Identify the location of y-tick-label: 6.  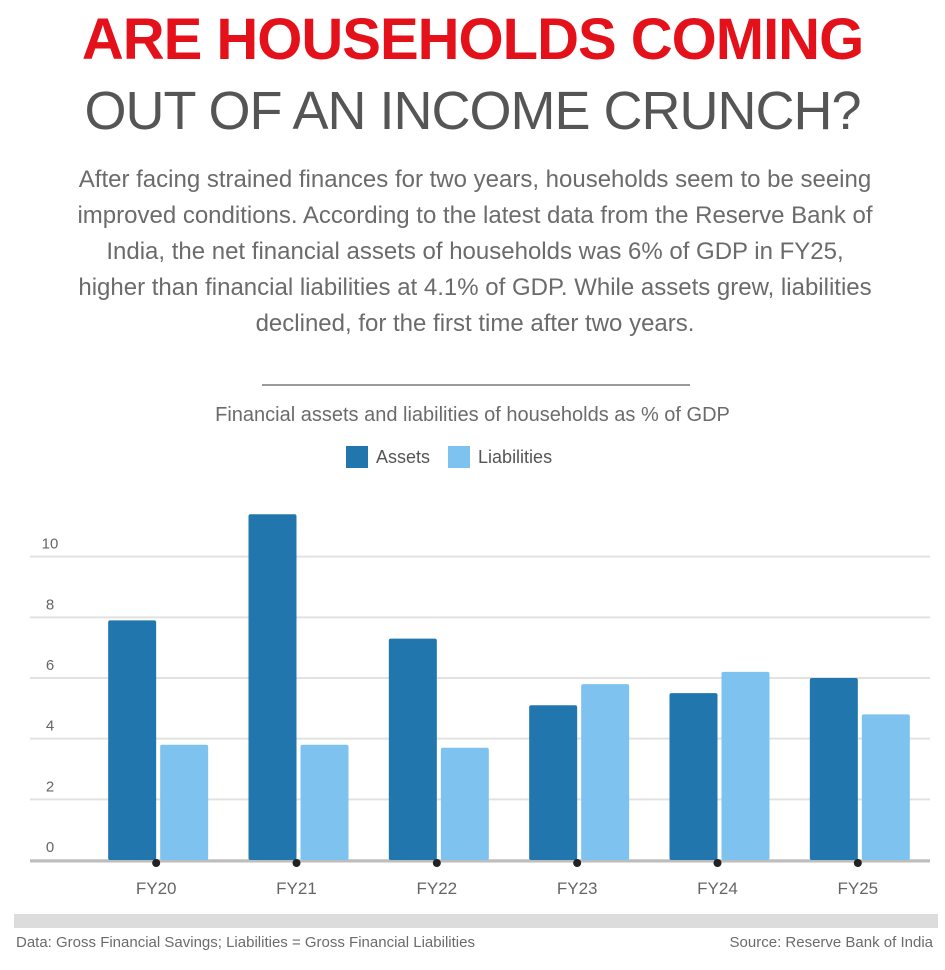
(50, 665).